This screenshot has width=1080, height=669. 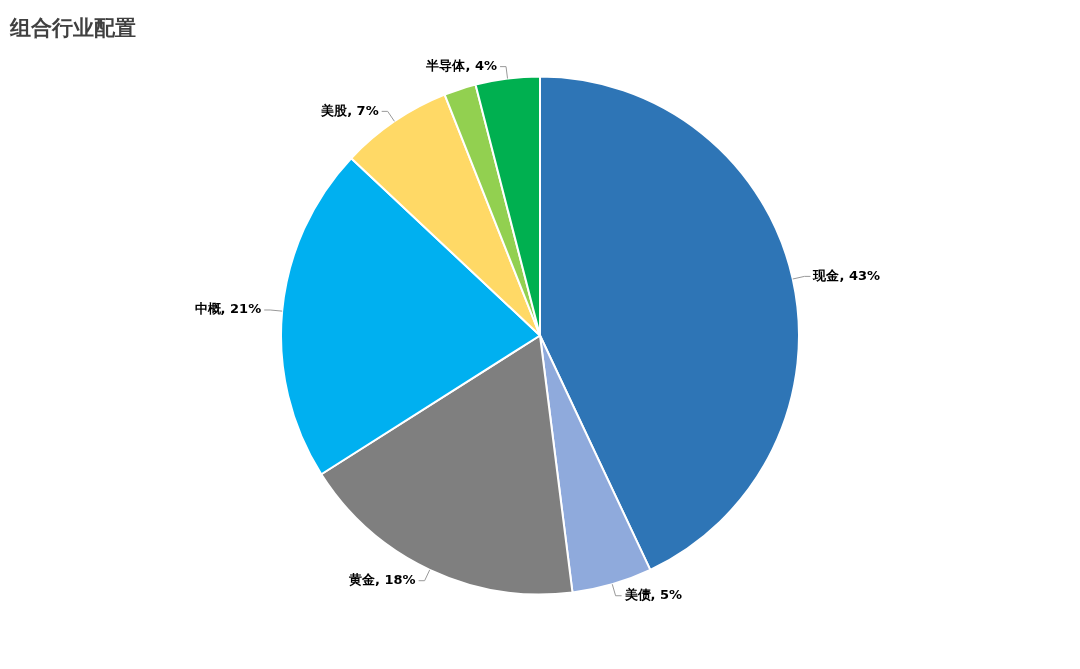 I want to click on slice-label: 半导体, 4%, so click(x=461, y=66).